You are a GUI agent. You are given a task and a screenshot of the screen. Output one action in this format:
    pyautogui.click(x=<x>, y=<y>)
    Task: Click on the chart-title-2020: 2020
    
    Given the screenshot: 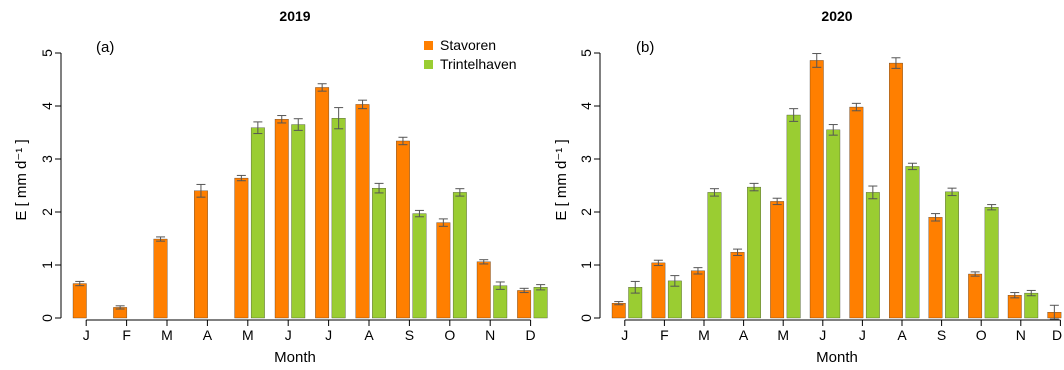 What is the action you would take?
    pyautogui.click(x=836, y=16)
    